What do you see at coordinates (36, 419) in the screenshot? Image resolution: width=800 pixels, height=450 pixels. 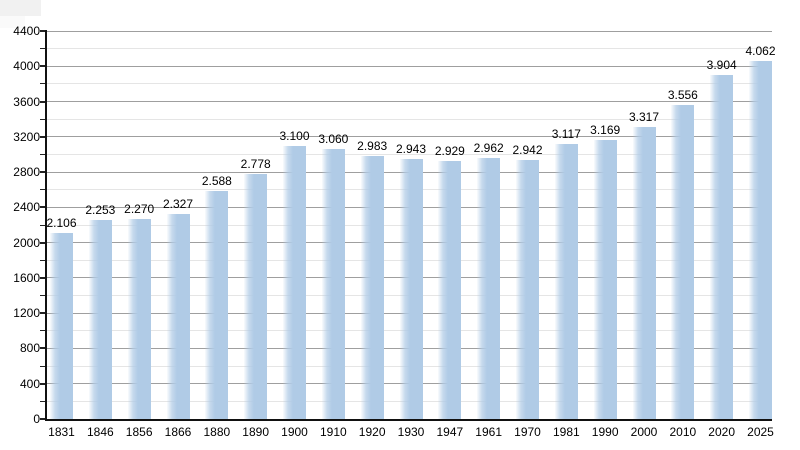 I see `y-axis-tick-label: 0` at bounding box center [36, 419].